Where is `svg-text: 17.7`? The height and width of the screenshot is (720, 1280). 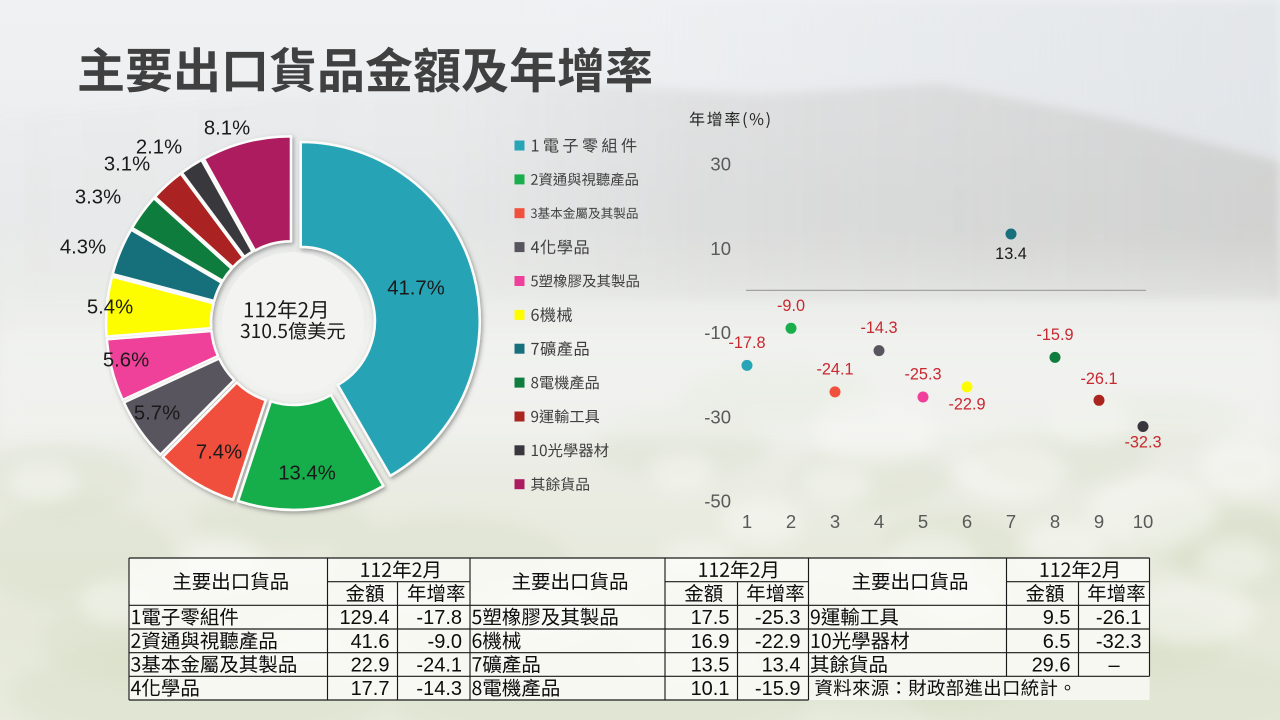 svg-text: 17.7 is located at coordinates (370, 689).